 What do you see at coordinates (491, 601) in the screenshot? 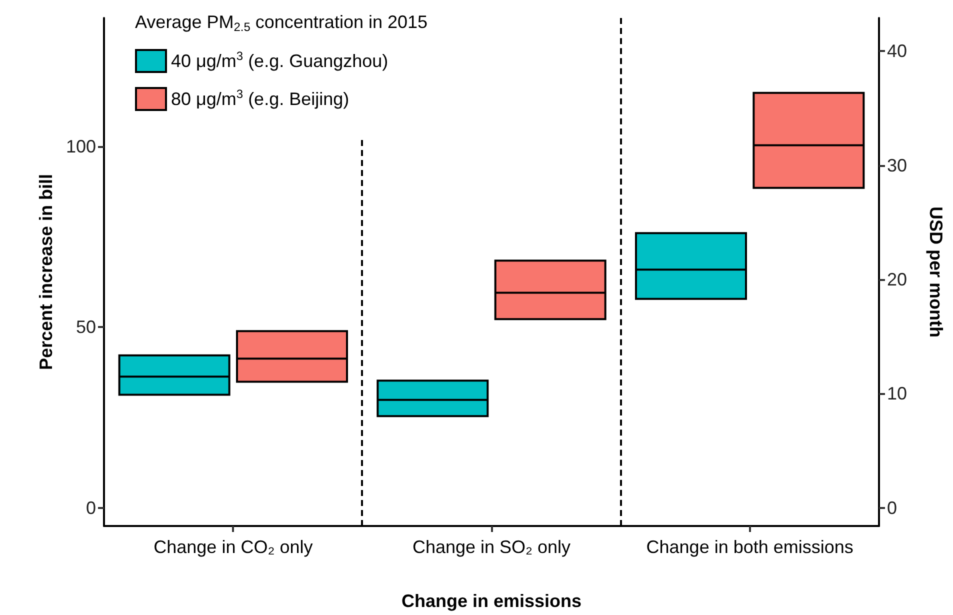
I see `x-axis-title: Change in emissions` at bounding box center [491, 601].